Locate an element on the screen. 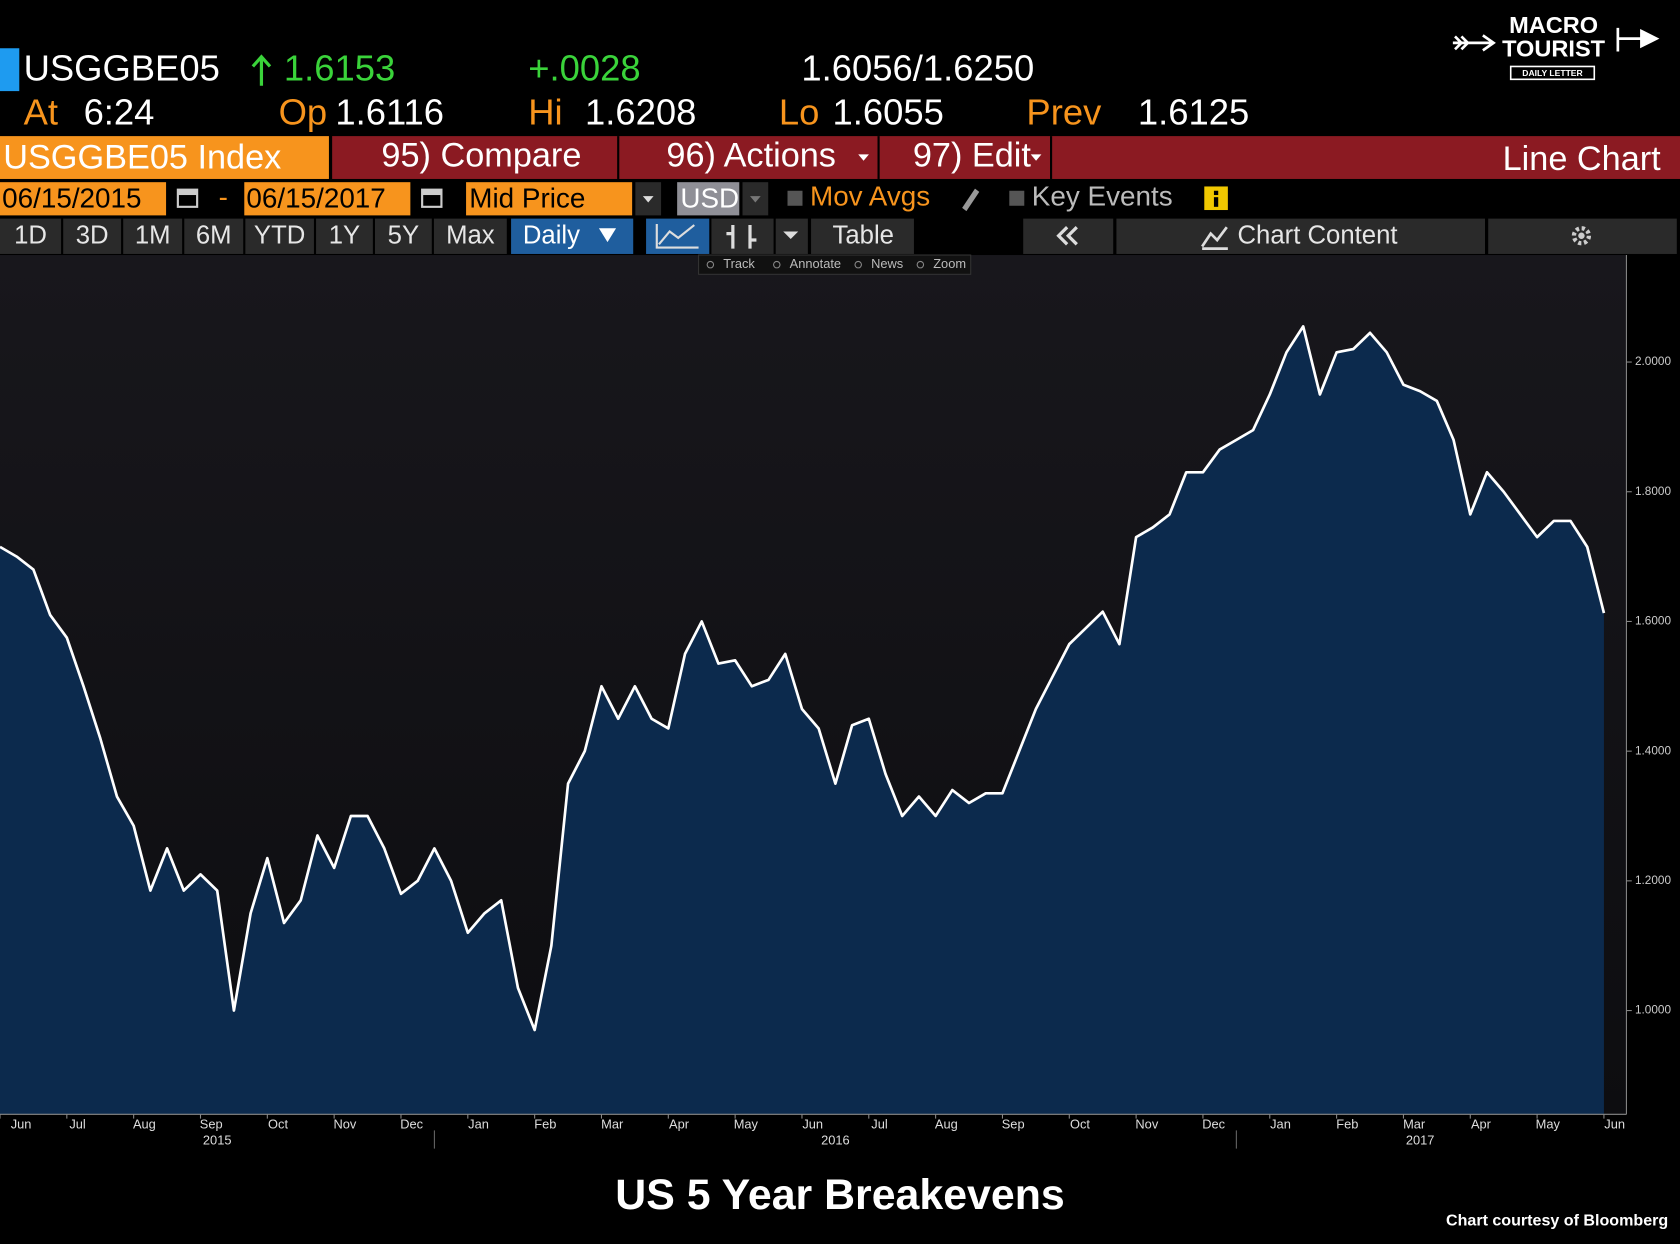 This screenshot has width=1680, height=1244. key-events-checkbox is located at coordinates (1017, 198).